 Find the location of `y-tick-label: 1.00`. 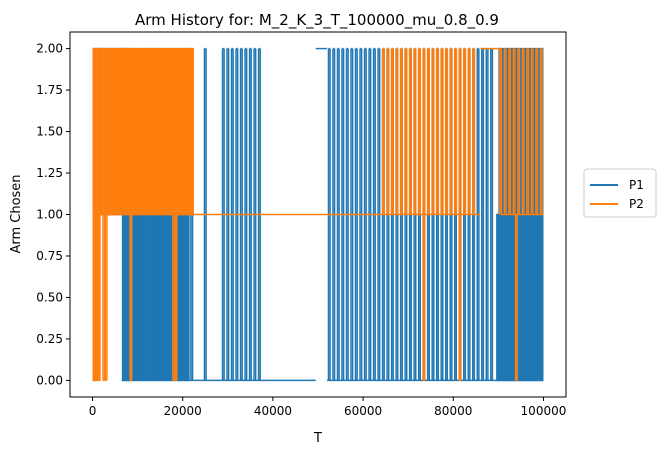

y-tick-label: 1.00 is located at coordinates (49, 215).